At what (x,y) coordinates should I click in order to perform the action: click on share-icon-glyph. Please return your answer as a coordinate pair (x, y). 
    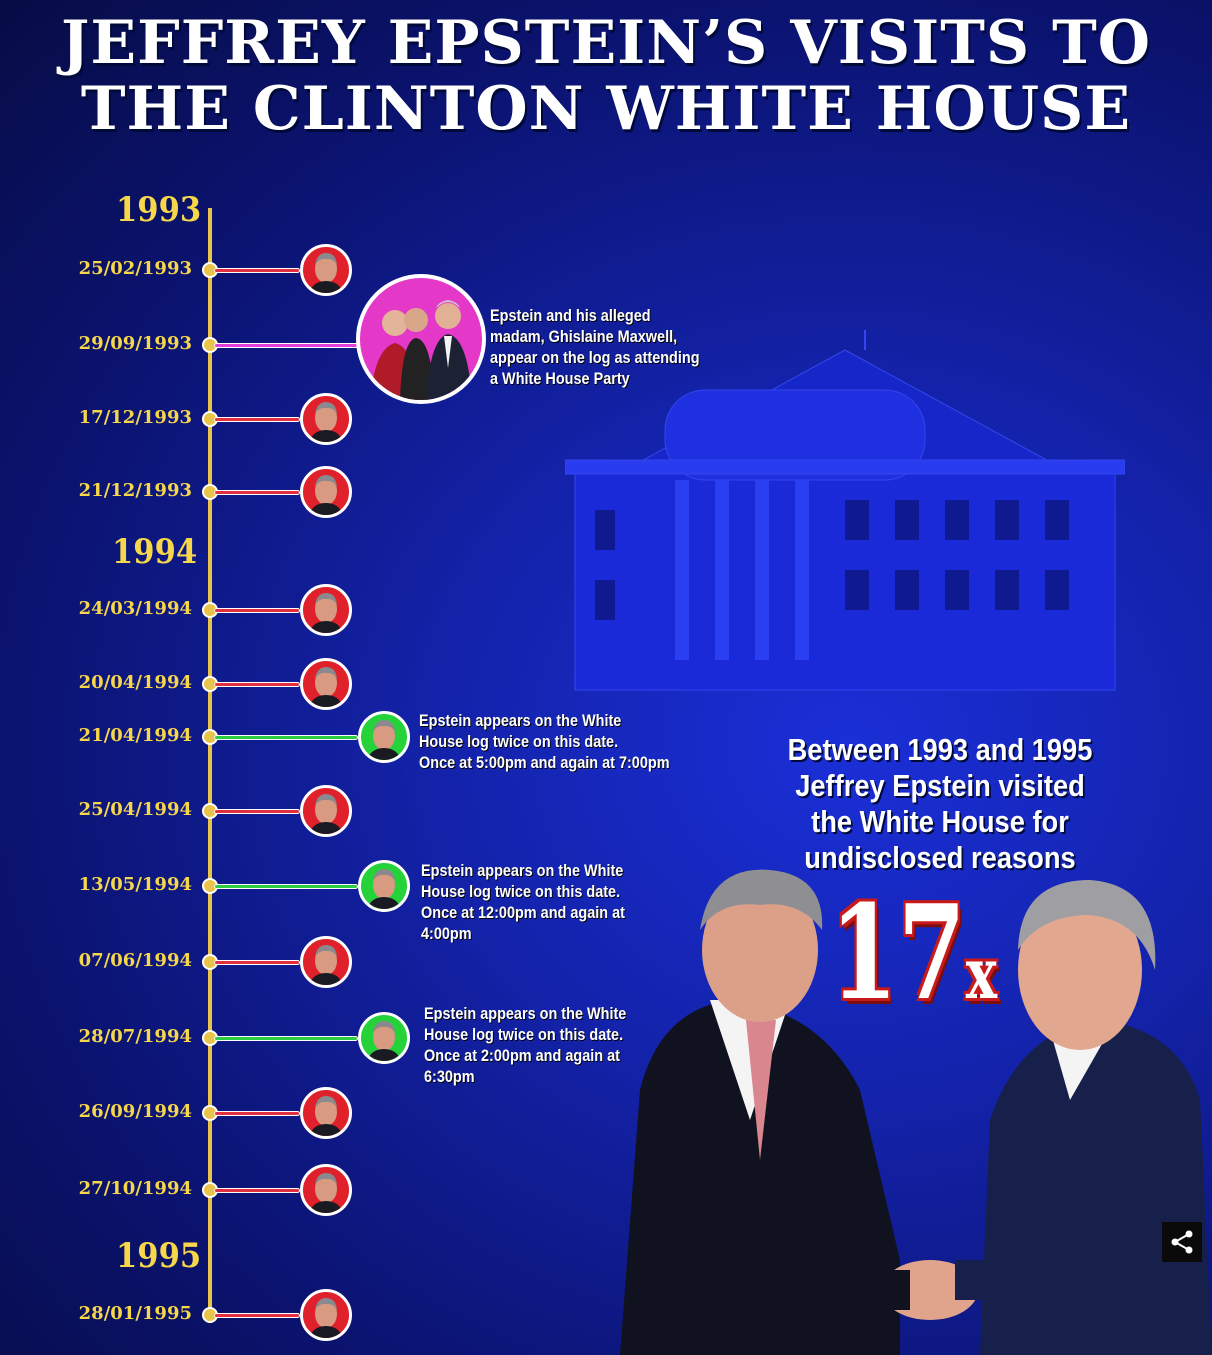
    Looking at the image, I should click on (1182, 1242).